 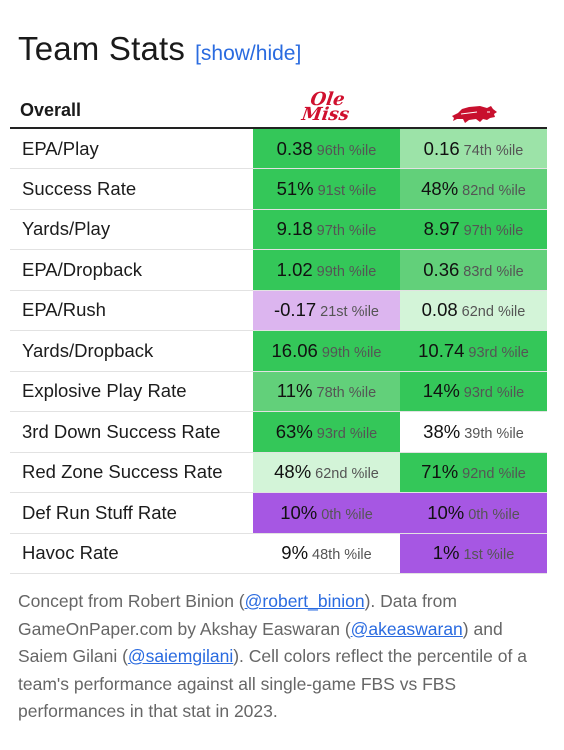 What do you see at coordinates (122, 472) in the screenshot?
I see `stat-label: Red Zone Success Rate` at bounding box center [122, 472].